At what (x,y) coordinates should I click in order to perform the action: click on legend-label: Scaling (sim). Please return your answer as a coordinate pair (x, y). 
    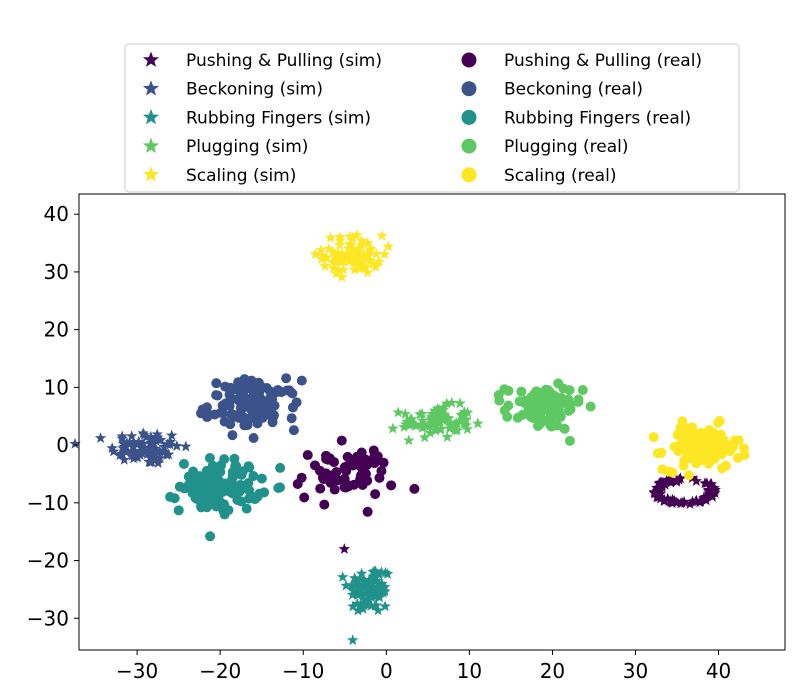
    Looking at the image, I should click on (241, 176).